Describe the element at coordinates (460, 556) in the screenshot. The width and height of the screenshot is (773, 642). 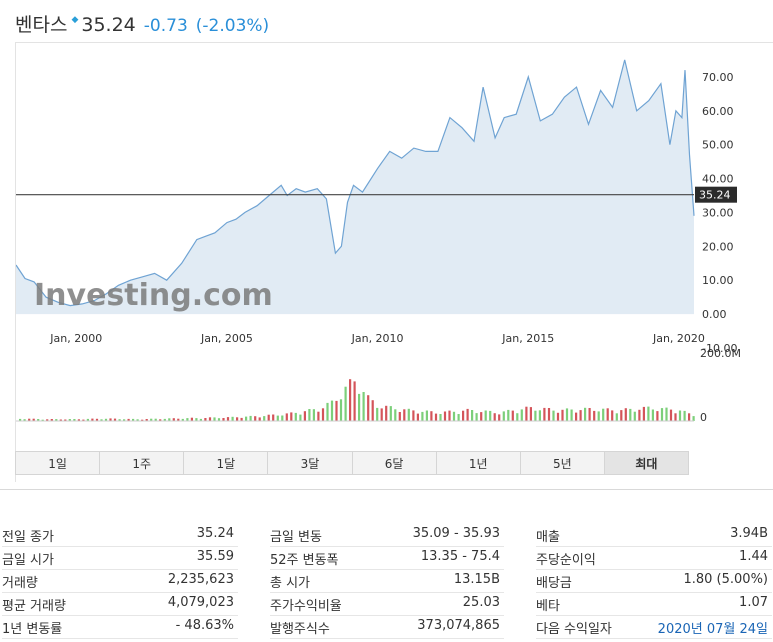
I see `stat-value: 13.35 - 75.4` at that location.